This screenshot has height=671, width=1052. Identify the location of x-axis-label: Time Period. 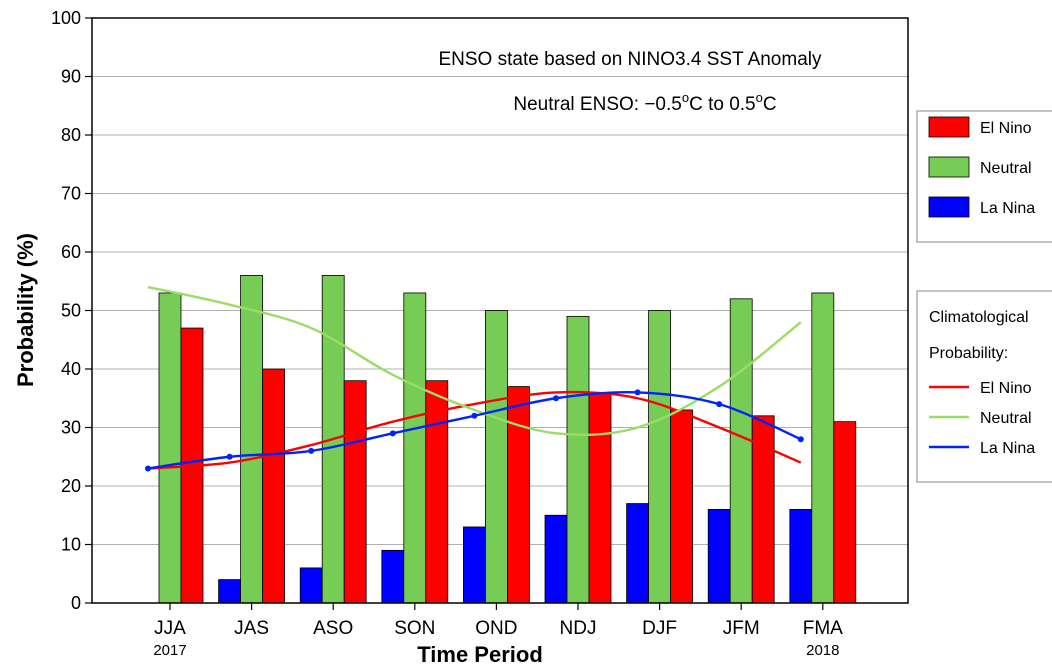
(480, 654).